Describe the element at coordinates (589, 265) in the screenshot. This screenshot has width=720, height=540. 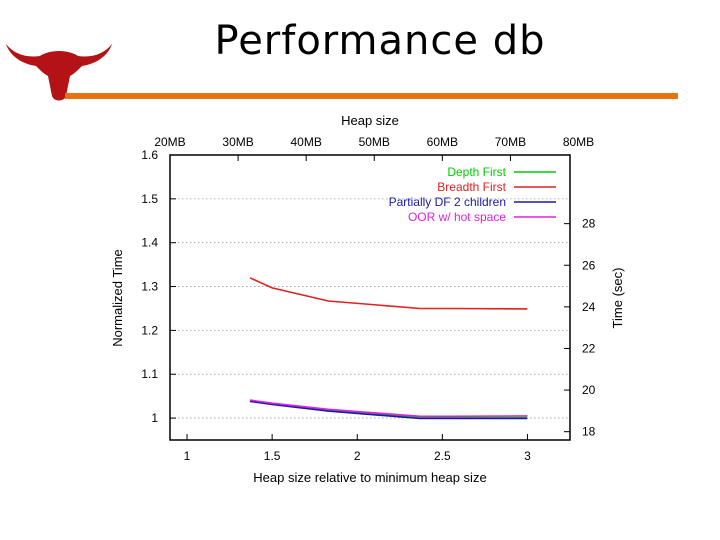
I see `y2-tick-label: 26` at that location.